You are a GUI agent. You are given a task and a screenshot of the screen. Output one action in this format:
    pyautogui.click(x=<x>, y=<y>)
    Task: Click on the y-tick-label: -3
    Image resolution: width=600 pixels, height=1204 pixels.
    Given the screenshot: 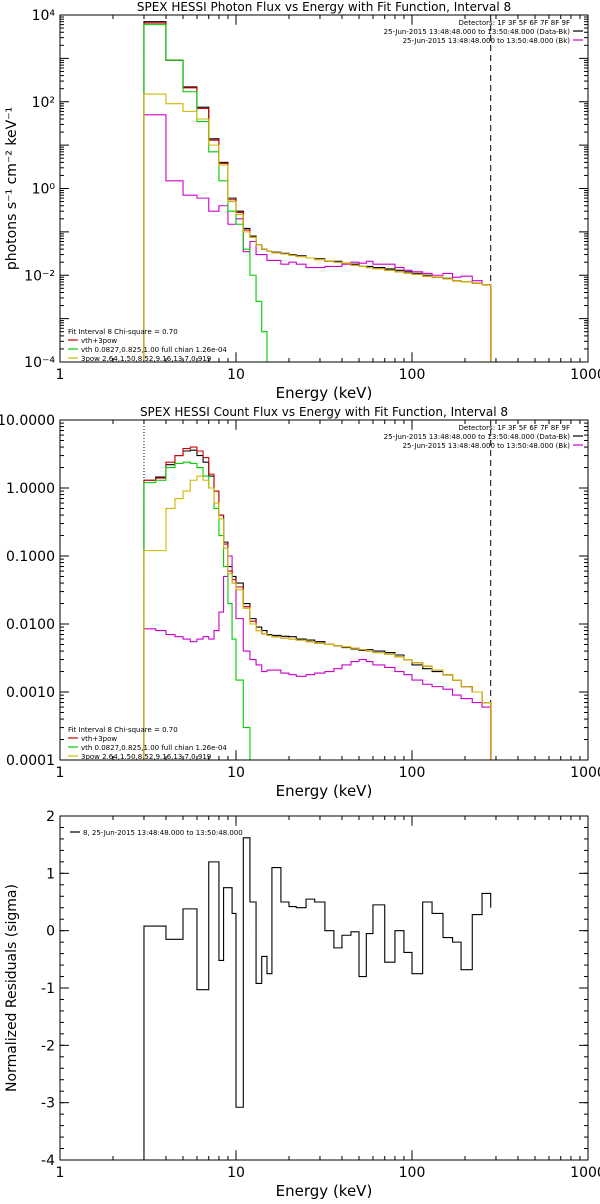 What is the action you would take?
    pyautogui.click(x=48, y=1104)
    